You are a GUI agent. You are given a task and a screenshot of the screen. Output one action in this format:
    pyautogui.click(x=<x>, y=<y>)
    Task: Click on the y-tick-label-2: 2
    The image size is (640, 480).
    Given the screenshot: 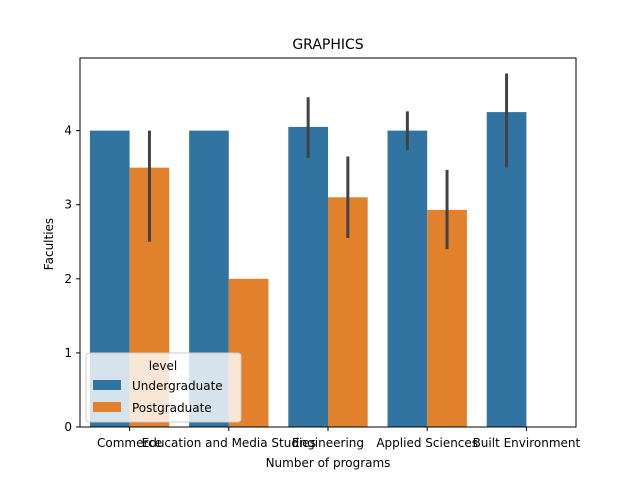 What is the action you would take?
    pyautogui.click(x=68, y=279)
    